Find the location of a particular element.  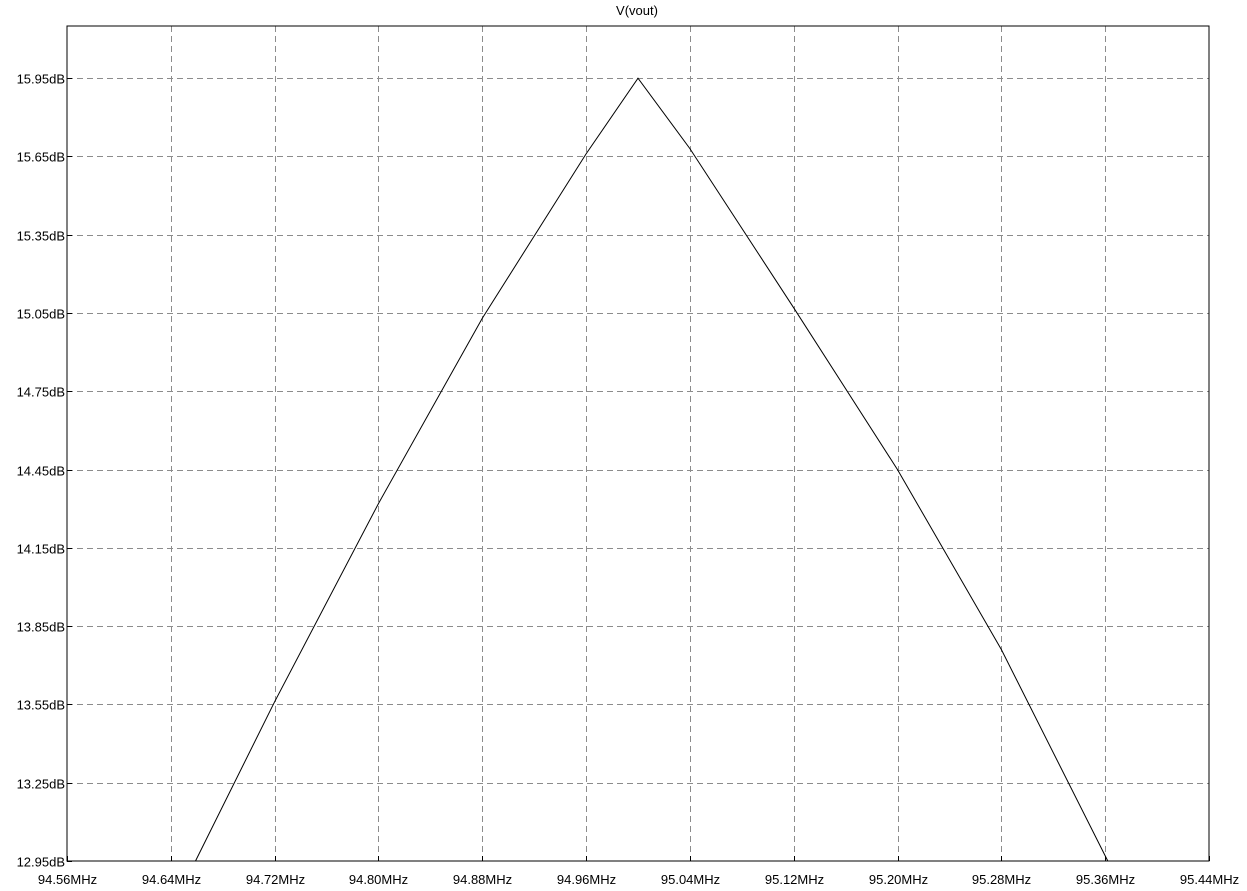

x-tick-label: 94.56MHz is located at coordinates (67, 879).